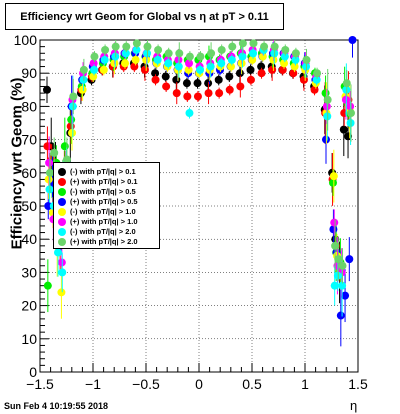 Image resolution: width=400 pixels, height=414 pixels. Describe the element at coordinates (103, 191) in the screenshot. I see `legend-label: (-) with pT/|q| > 0.5` at that location.